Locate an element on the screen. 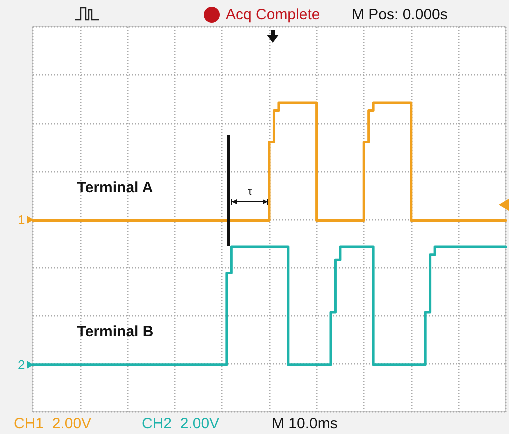  text: Acq Complete is located at coordinates (273, 15).